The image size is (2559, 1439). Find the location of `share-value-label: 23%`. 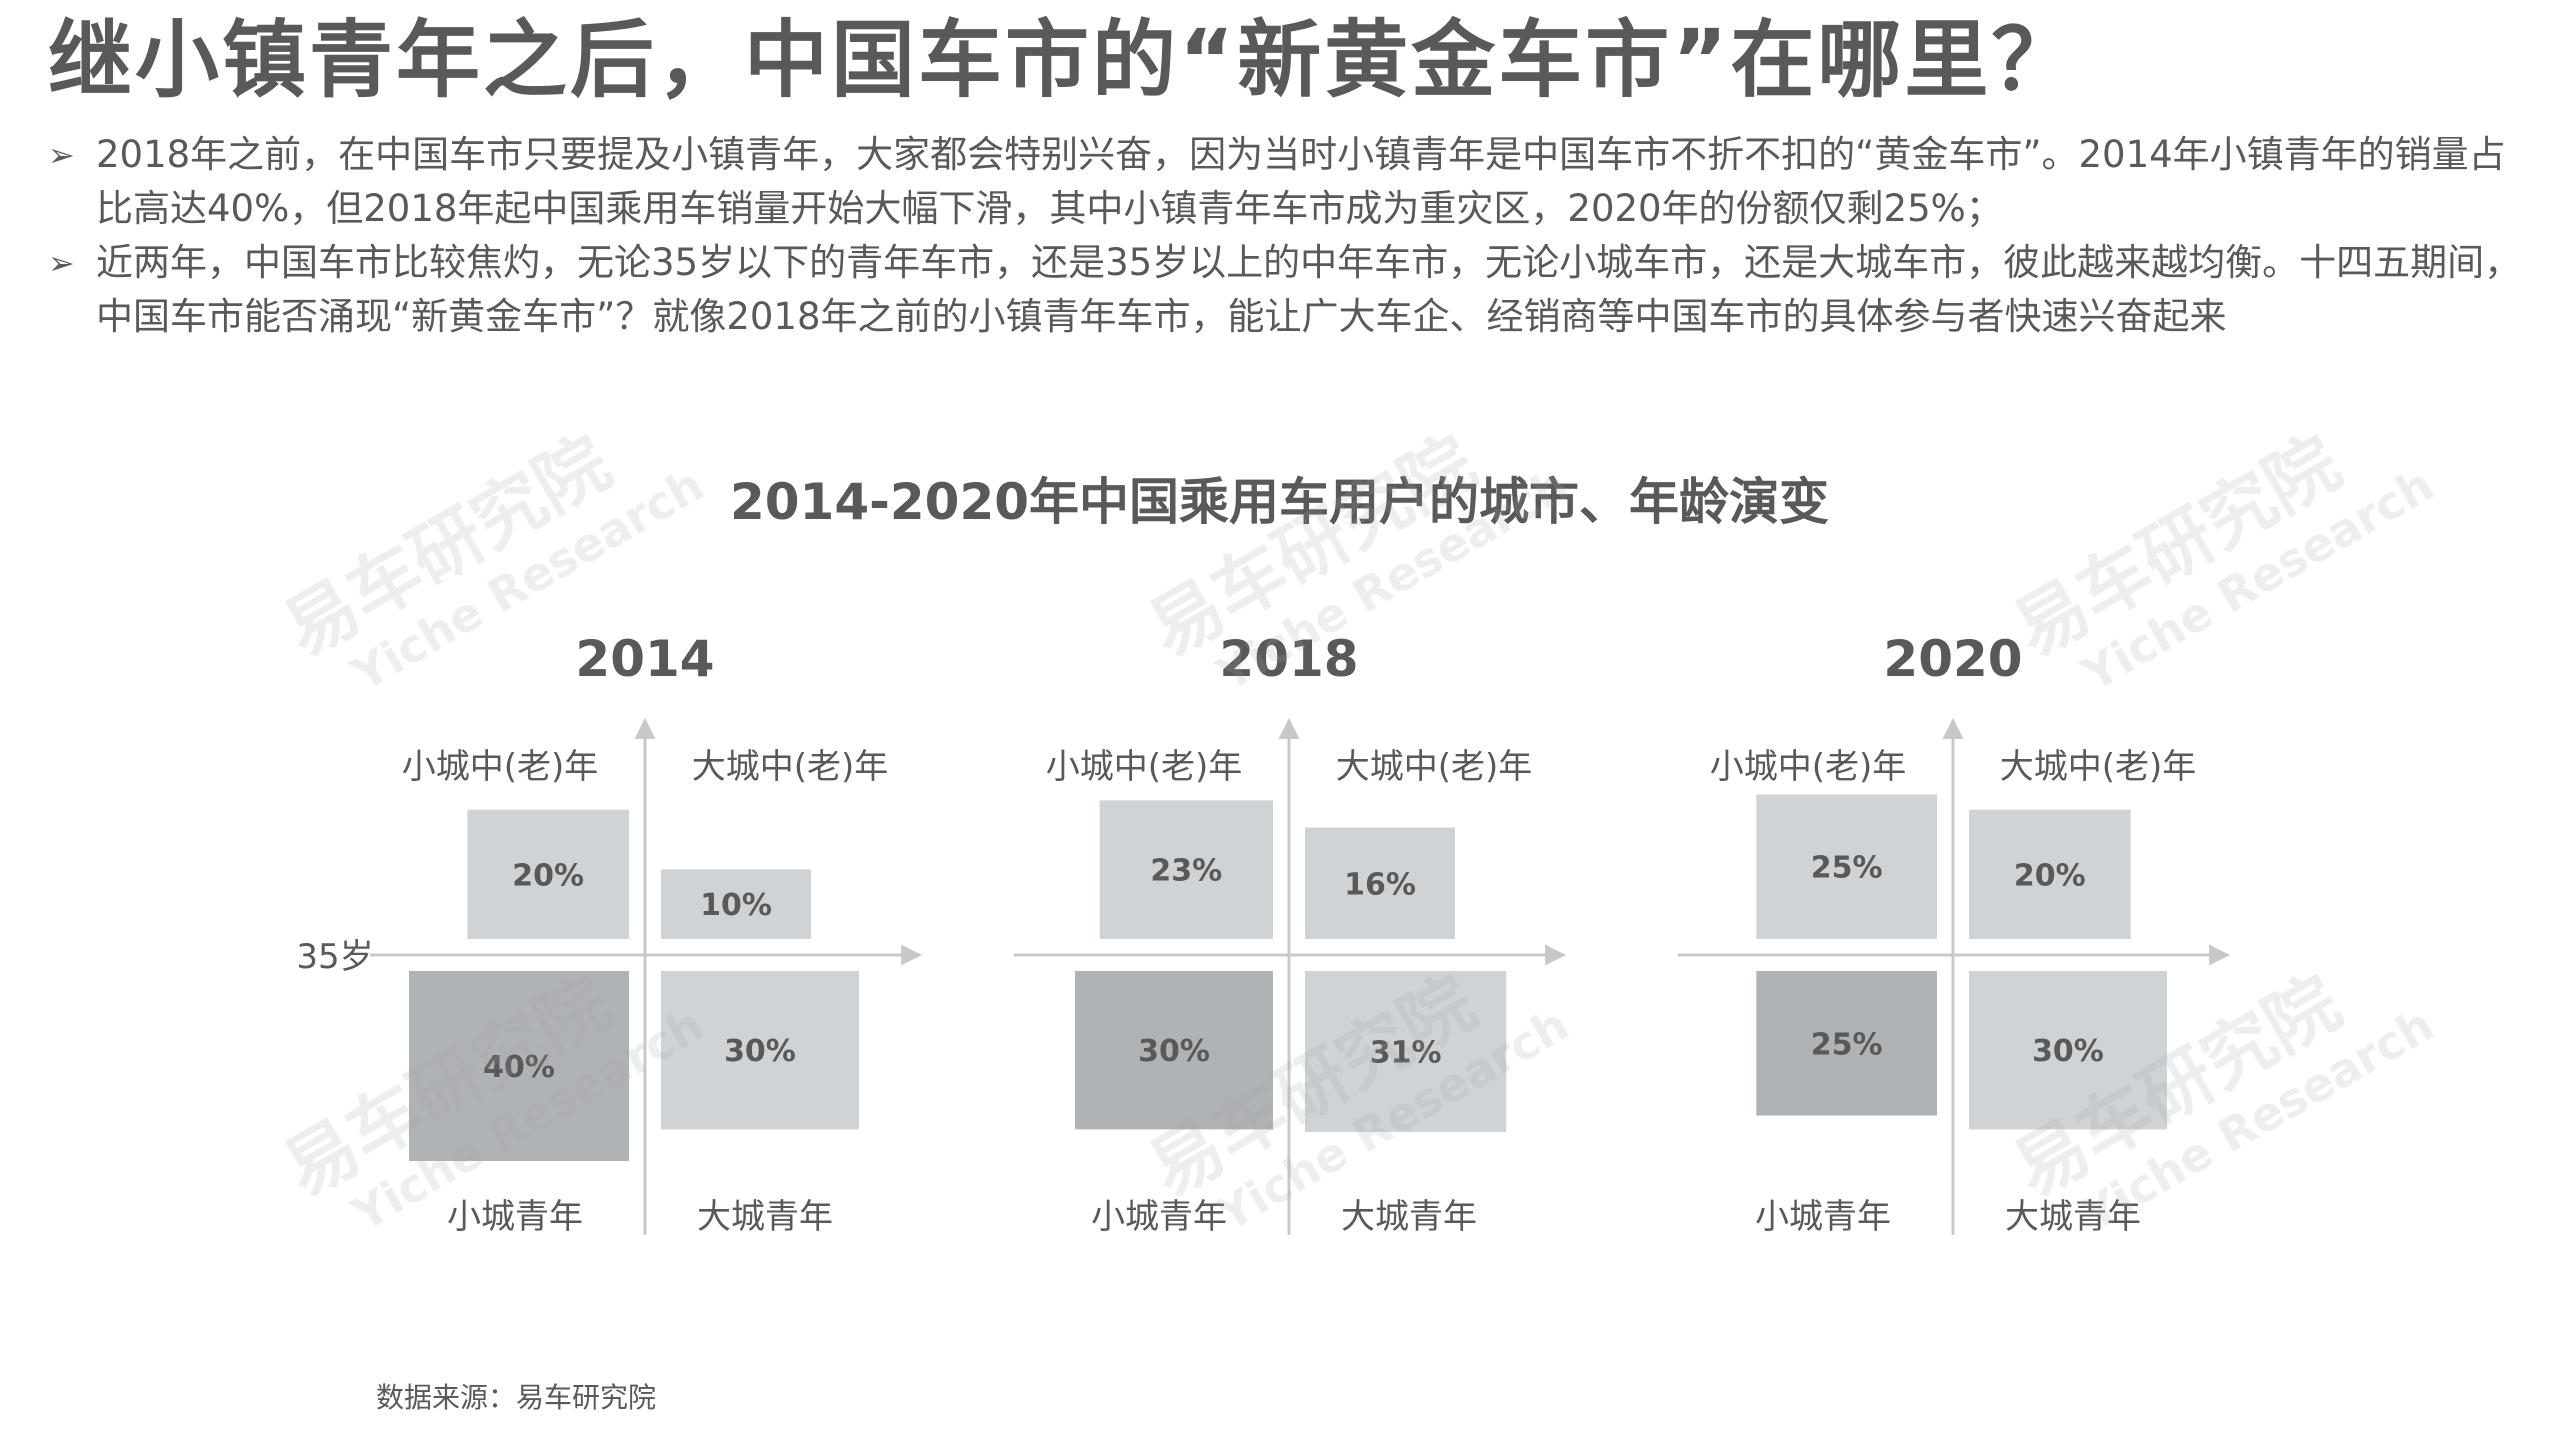

share-value-label: 23% is located at coordinates (1186, 871).